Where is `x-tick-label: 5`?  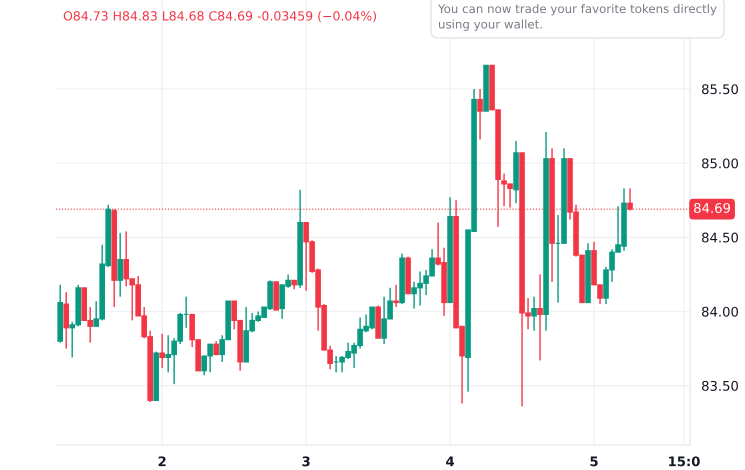
x-tick-label: 5 is located at coordinates (594, 461).